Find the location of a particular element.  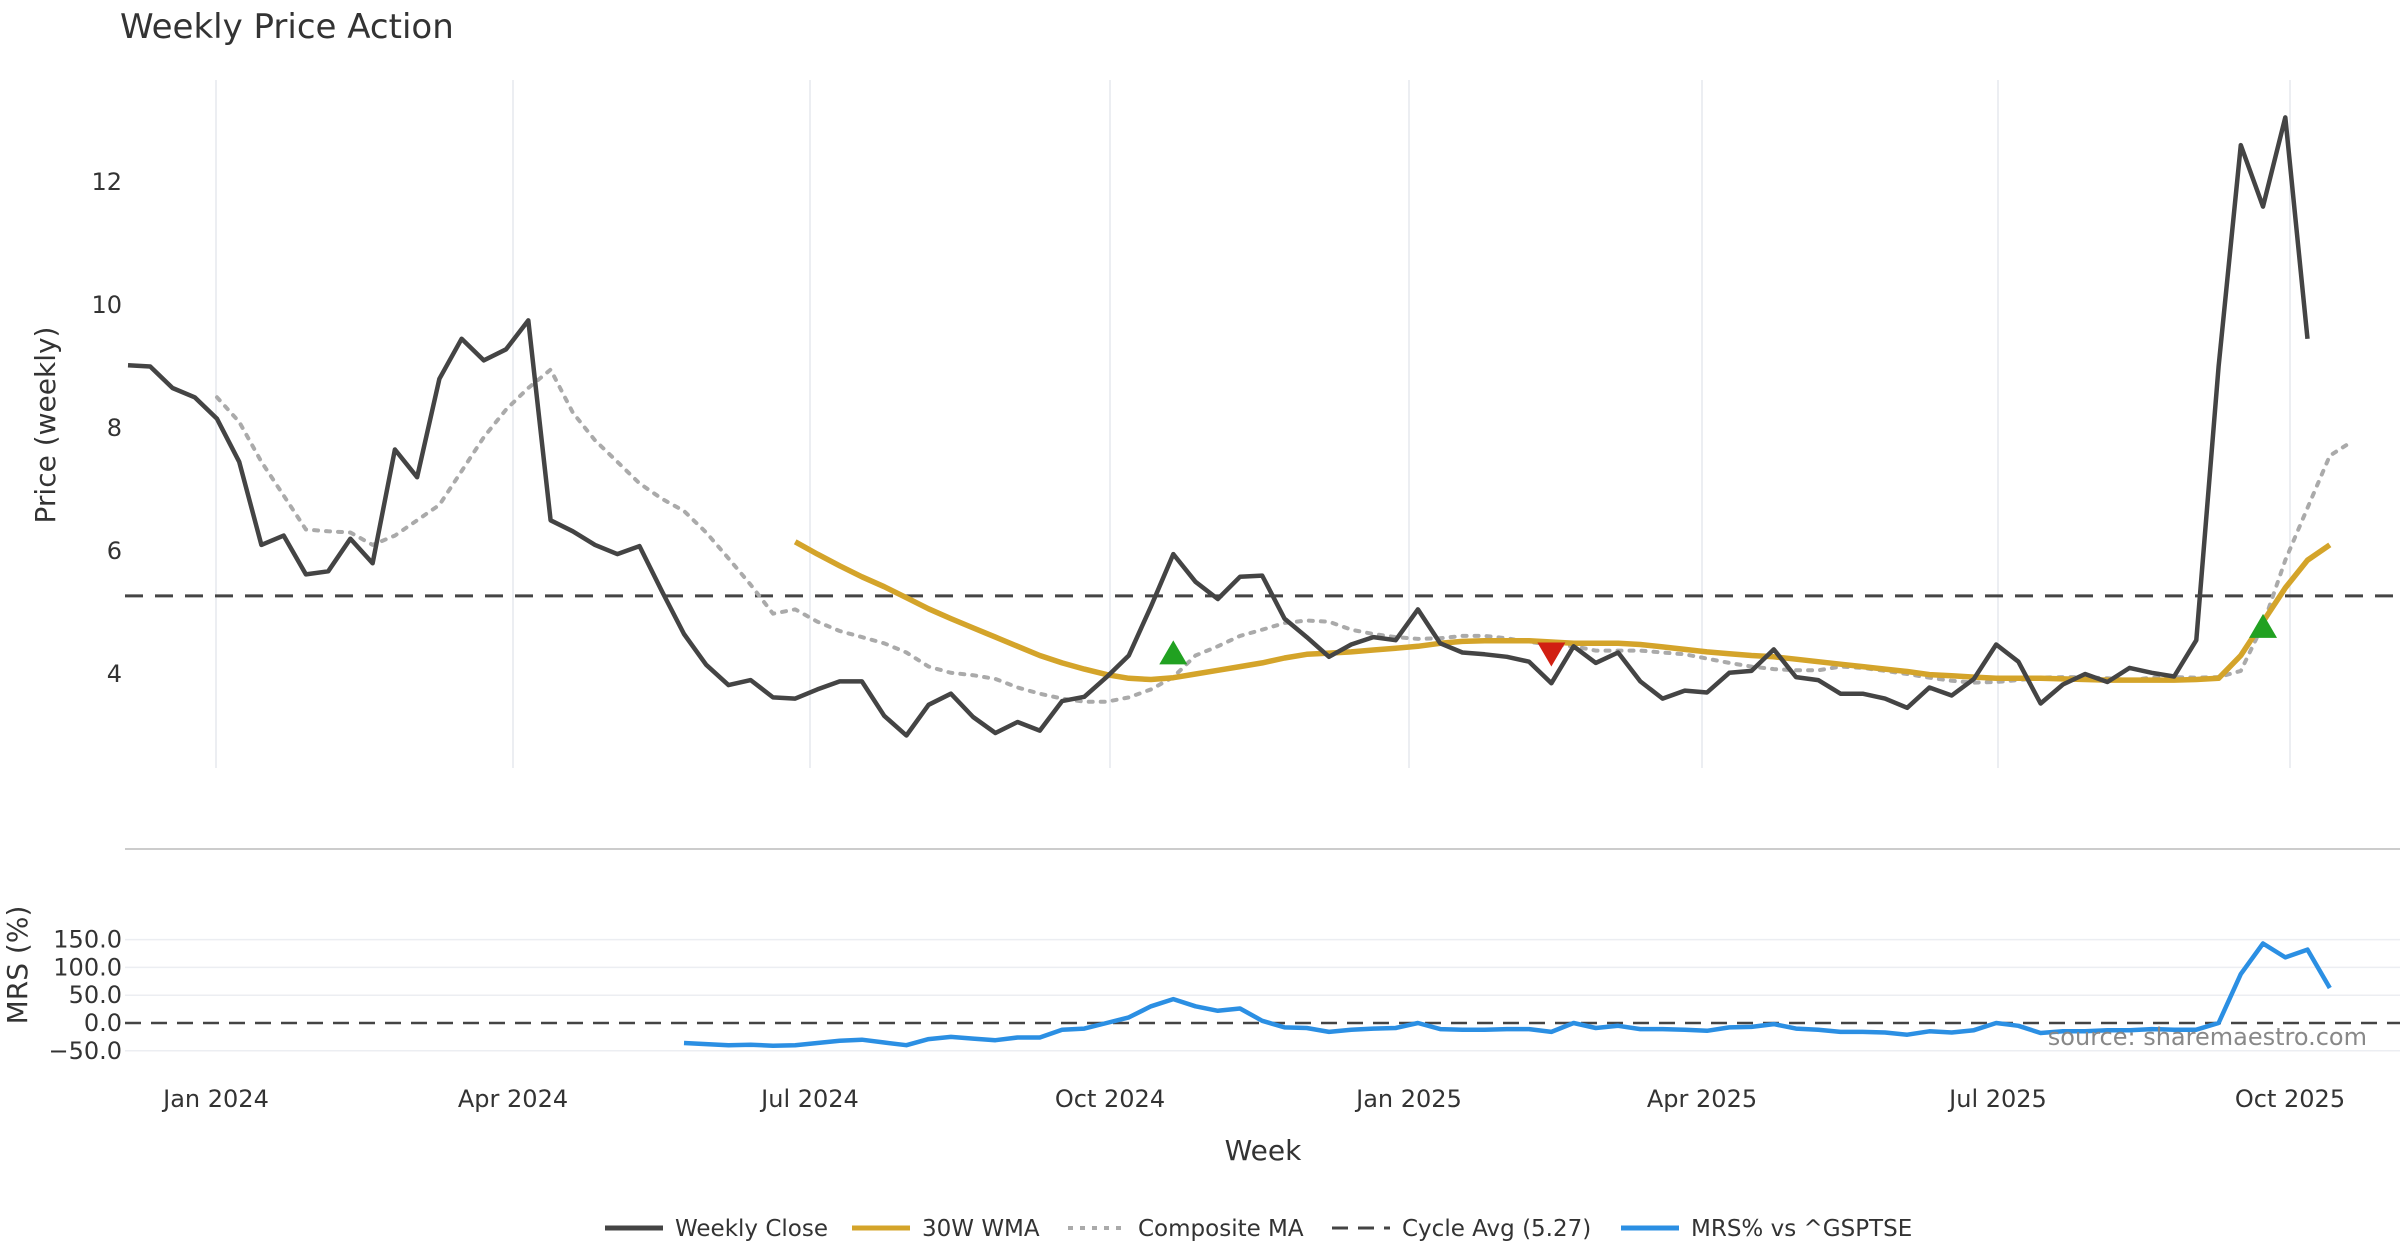

mrs-gridlines is located at coordinates (1262, 995).